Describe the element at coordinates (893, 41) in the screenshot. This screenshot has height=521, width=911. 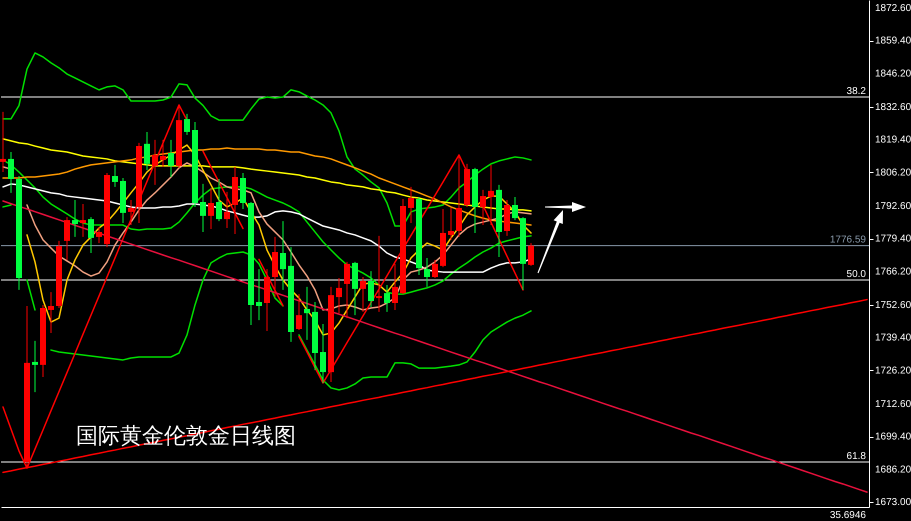
I see `y-tick-label: 1859.40` at that location.